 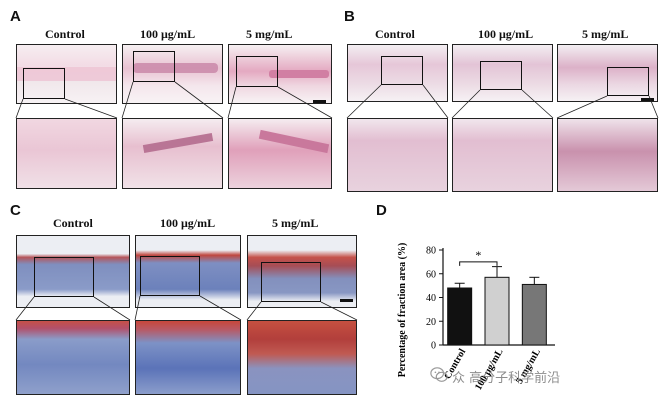 What do you see at coordinates (280, 153) in the screenshot?
I see `panel-a-5mg-zoom` at bounding box center [280, 153].